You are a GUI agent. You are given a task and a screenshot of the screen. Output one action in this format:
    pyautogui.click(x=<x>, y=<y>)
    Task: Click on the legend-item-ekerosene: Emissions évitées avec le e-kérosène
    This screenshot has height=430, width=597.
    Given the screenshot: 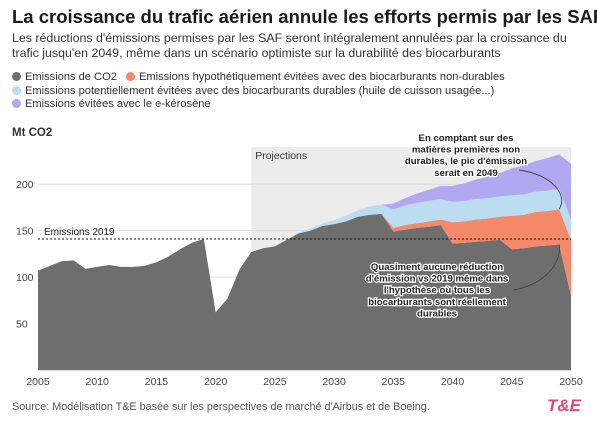 What is the action you would take?
    pyautogui.click(x=111, y=105)
    